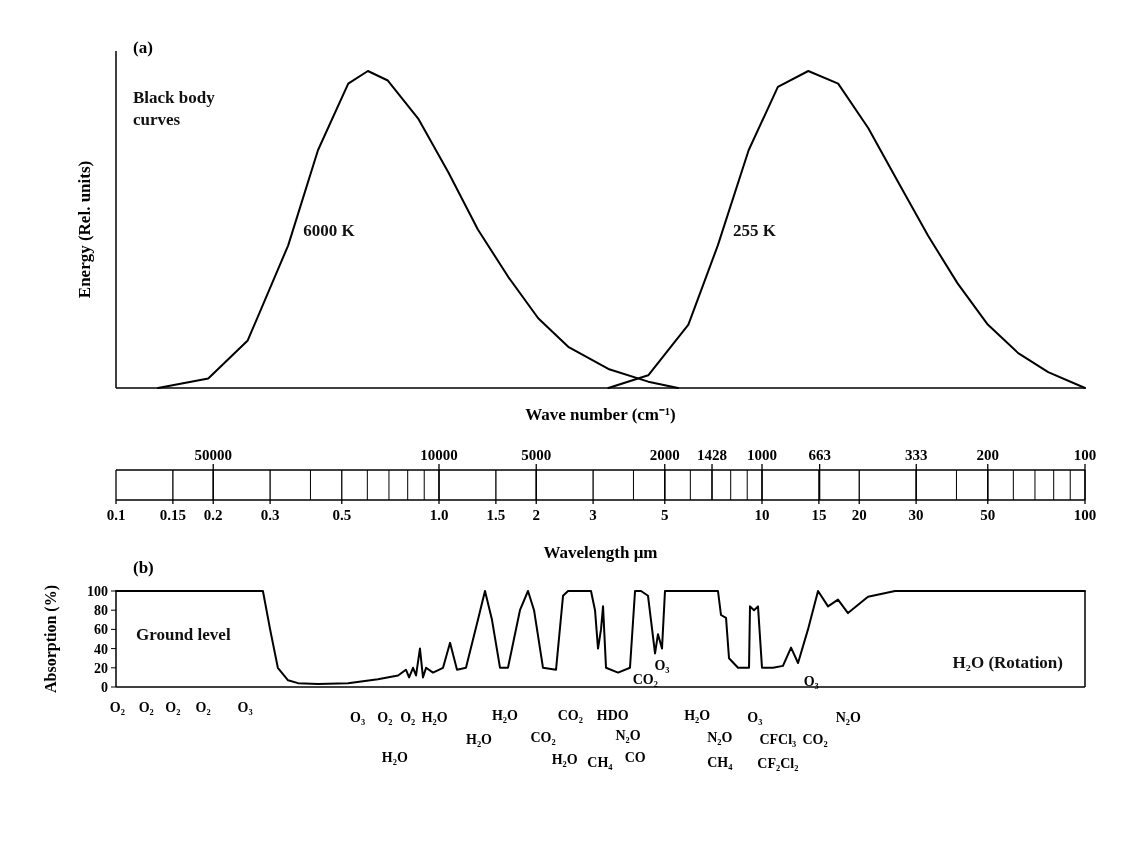 Image resolution: width=1124 pixels, height=859 pixels. I want to click on x-tick-label: 15, so click(819, 515).